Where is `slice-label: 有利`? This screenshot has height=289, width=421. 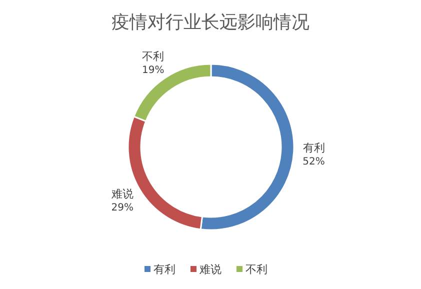
slice-label: 有利 is located at coordinates (313, 147).